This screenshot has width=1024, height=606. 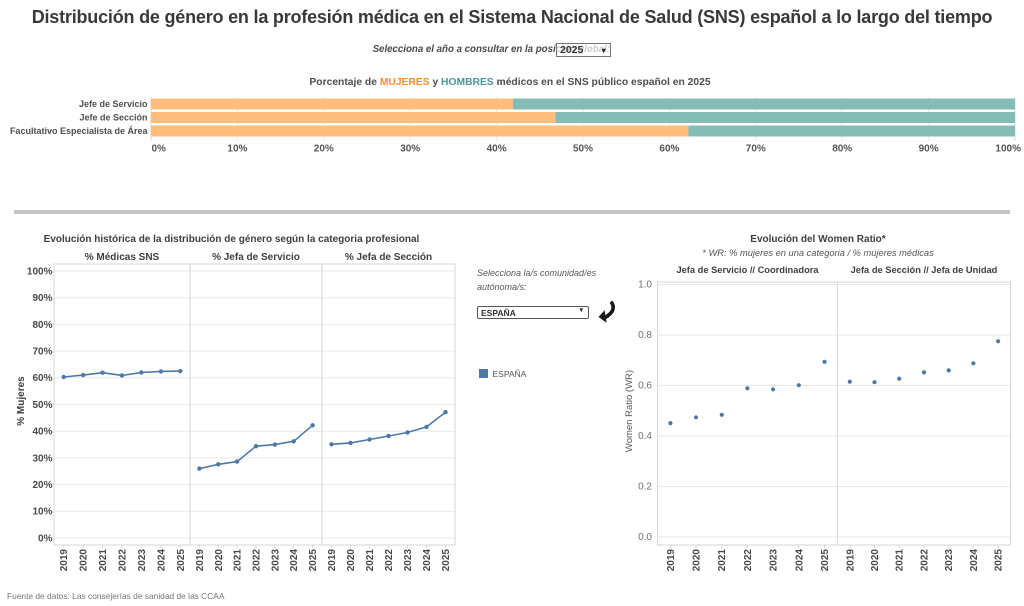 I want to click on svg-text: 0.6, so click(x=645, y=386).